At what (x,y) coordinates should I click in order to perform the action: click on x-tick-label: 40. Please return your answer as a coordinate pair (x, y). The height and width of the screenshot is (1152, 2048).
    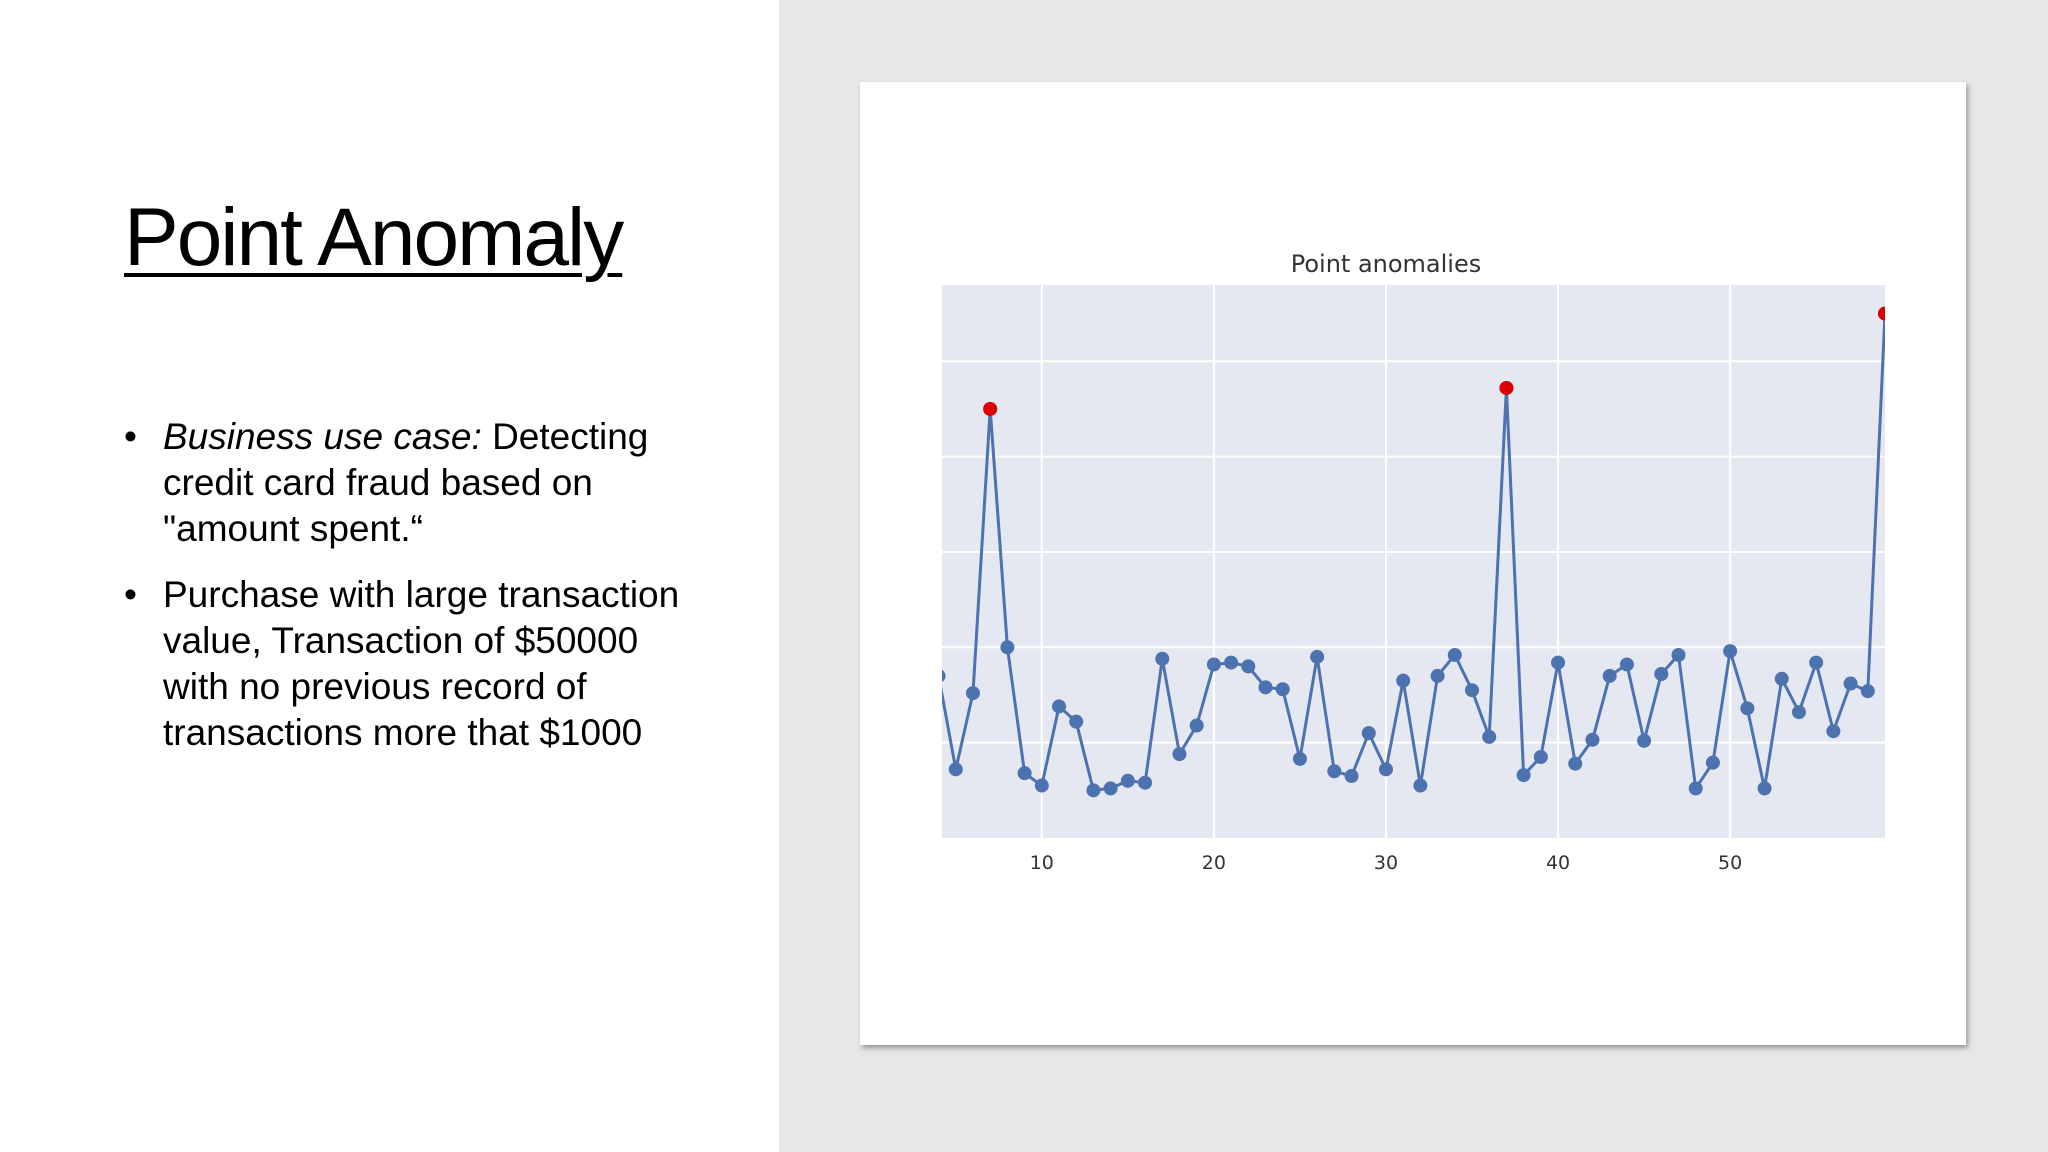
    Looking at the image, I should click on (1558, 863).